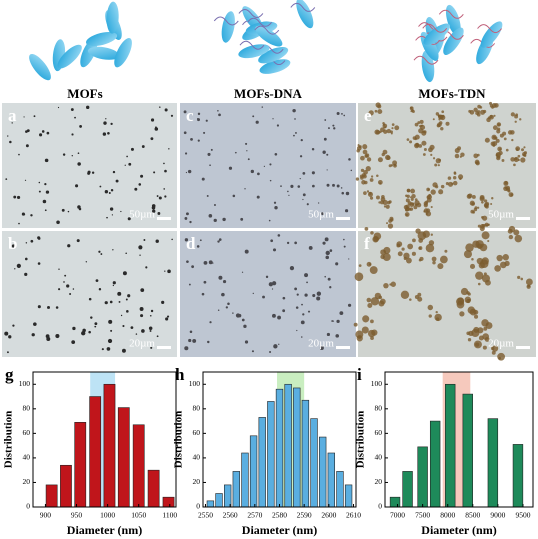  I want to click on x-tick-label: 2580, so click(279, 515).